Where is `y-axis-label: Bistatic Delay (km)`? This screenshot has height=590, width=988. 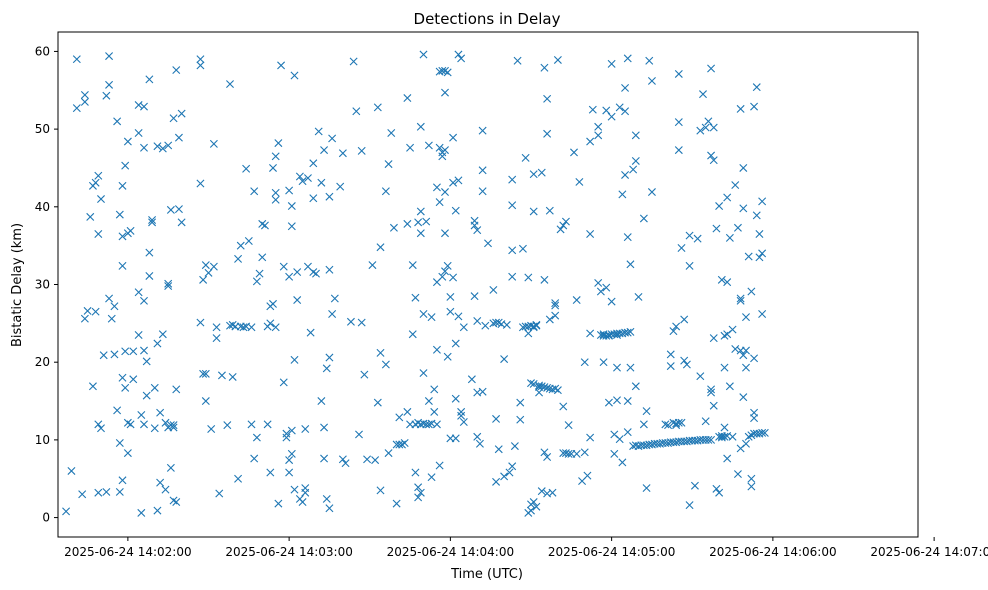
y-axis-label: Bistatic Delay (km) is located at coordinates (17, 285).